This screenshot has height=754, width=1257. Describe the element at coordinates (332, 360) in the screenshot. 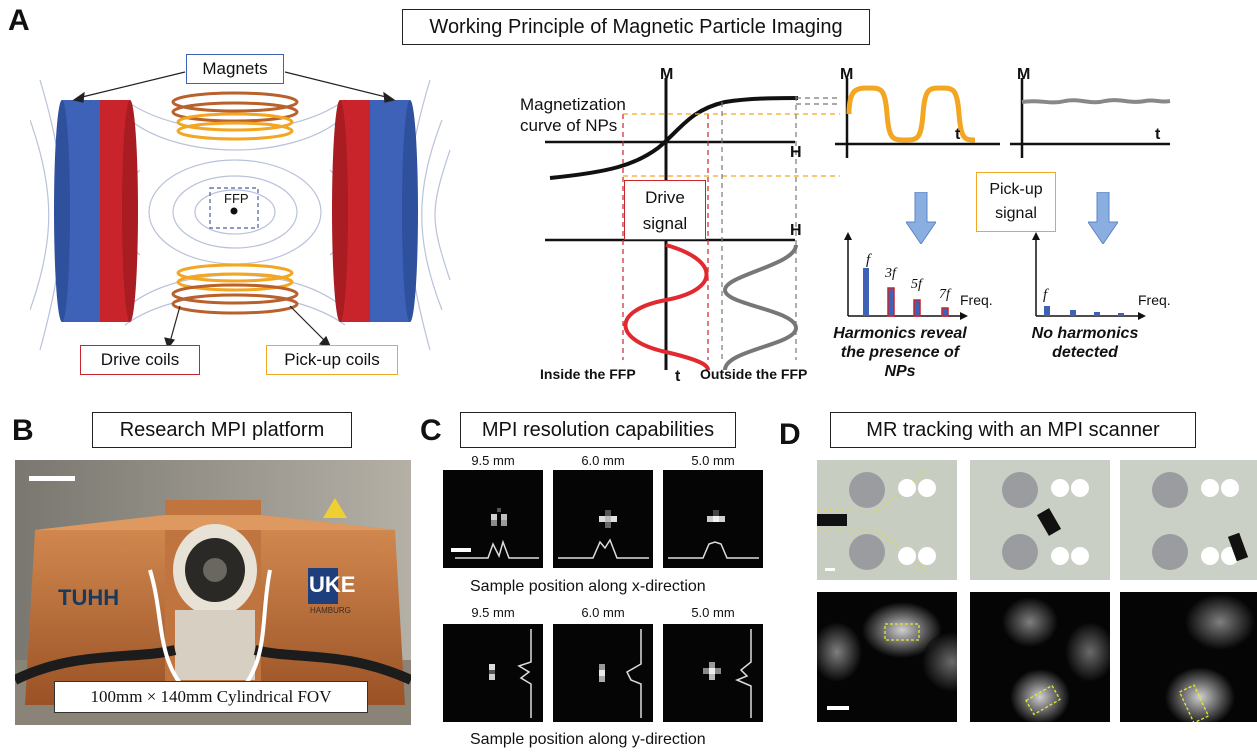

I see `pickup-coils-label: Pick-up coils` at that location.